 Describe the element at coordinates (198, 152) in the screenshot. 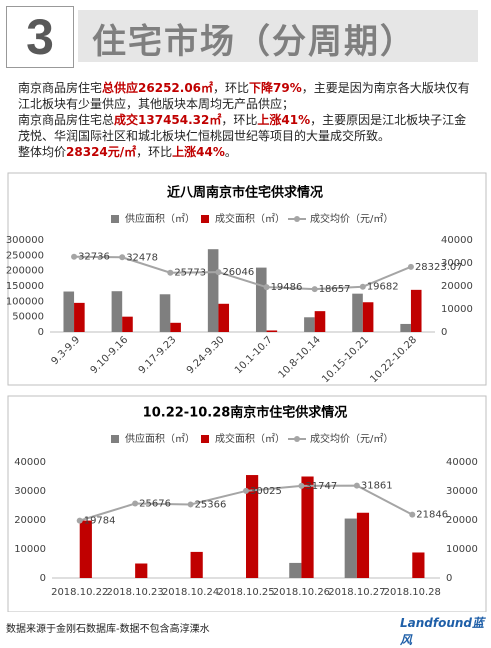

I see `highlight: 上涨44%` at that location.